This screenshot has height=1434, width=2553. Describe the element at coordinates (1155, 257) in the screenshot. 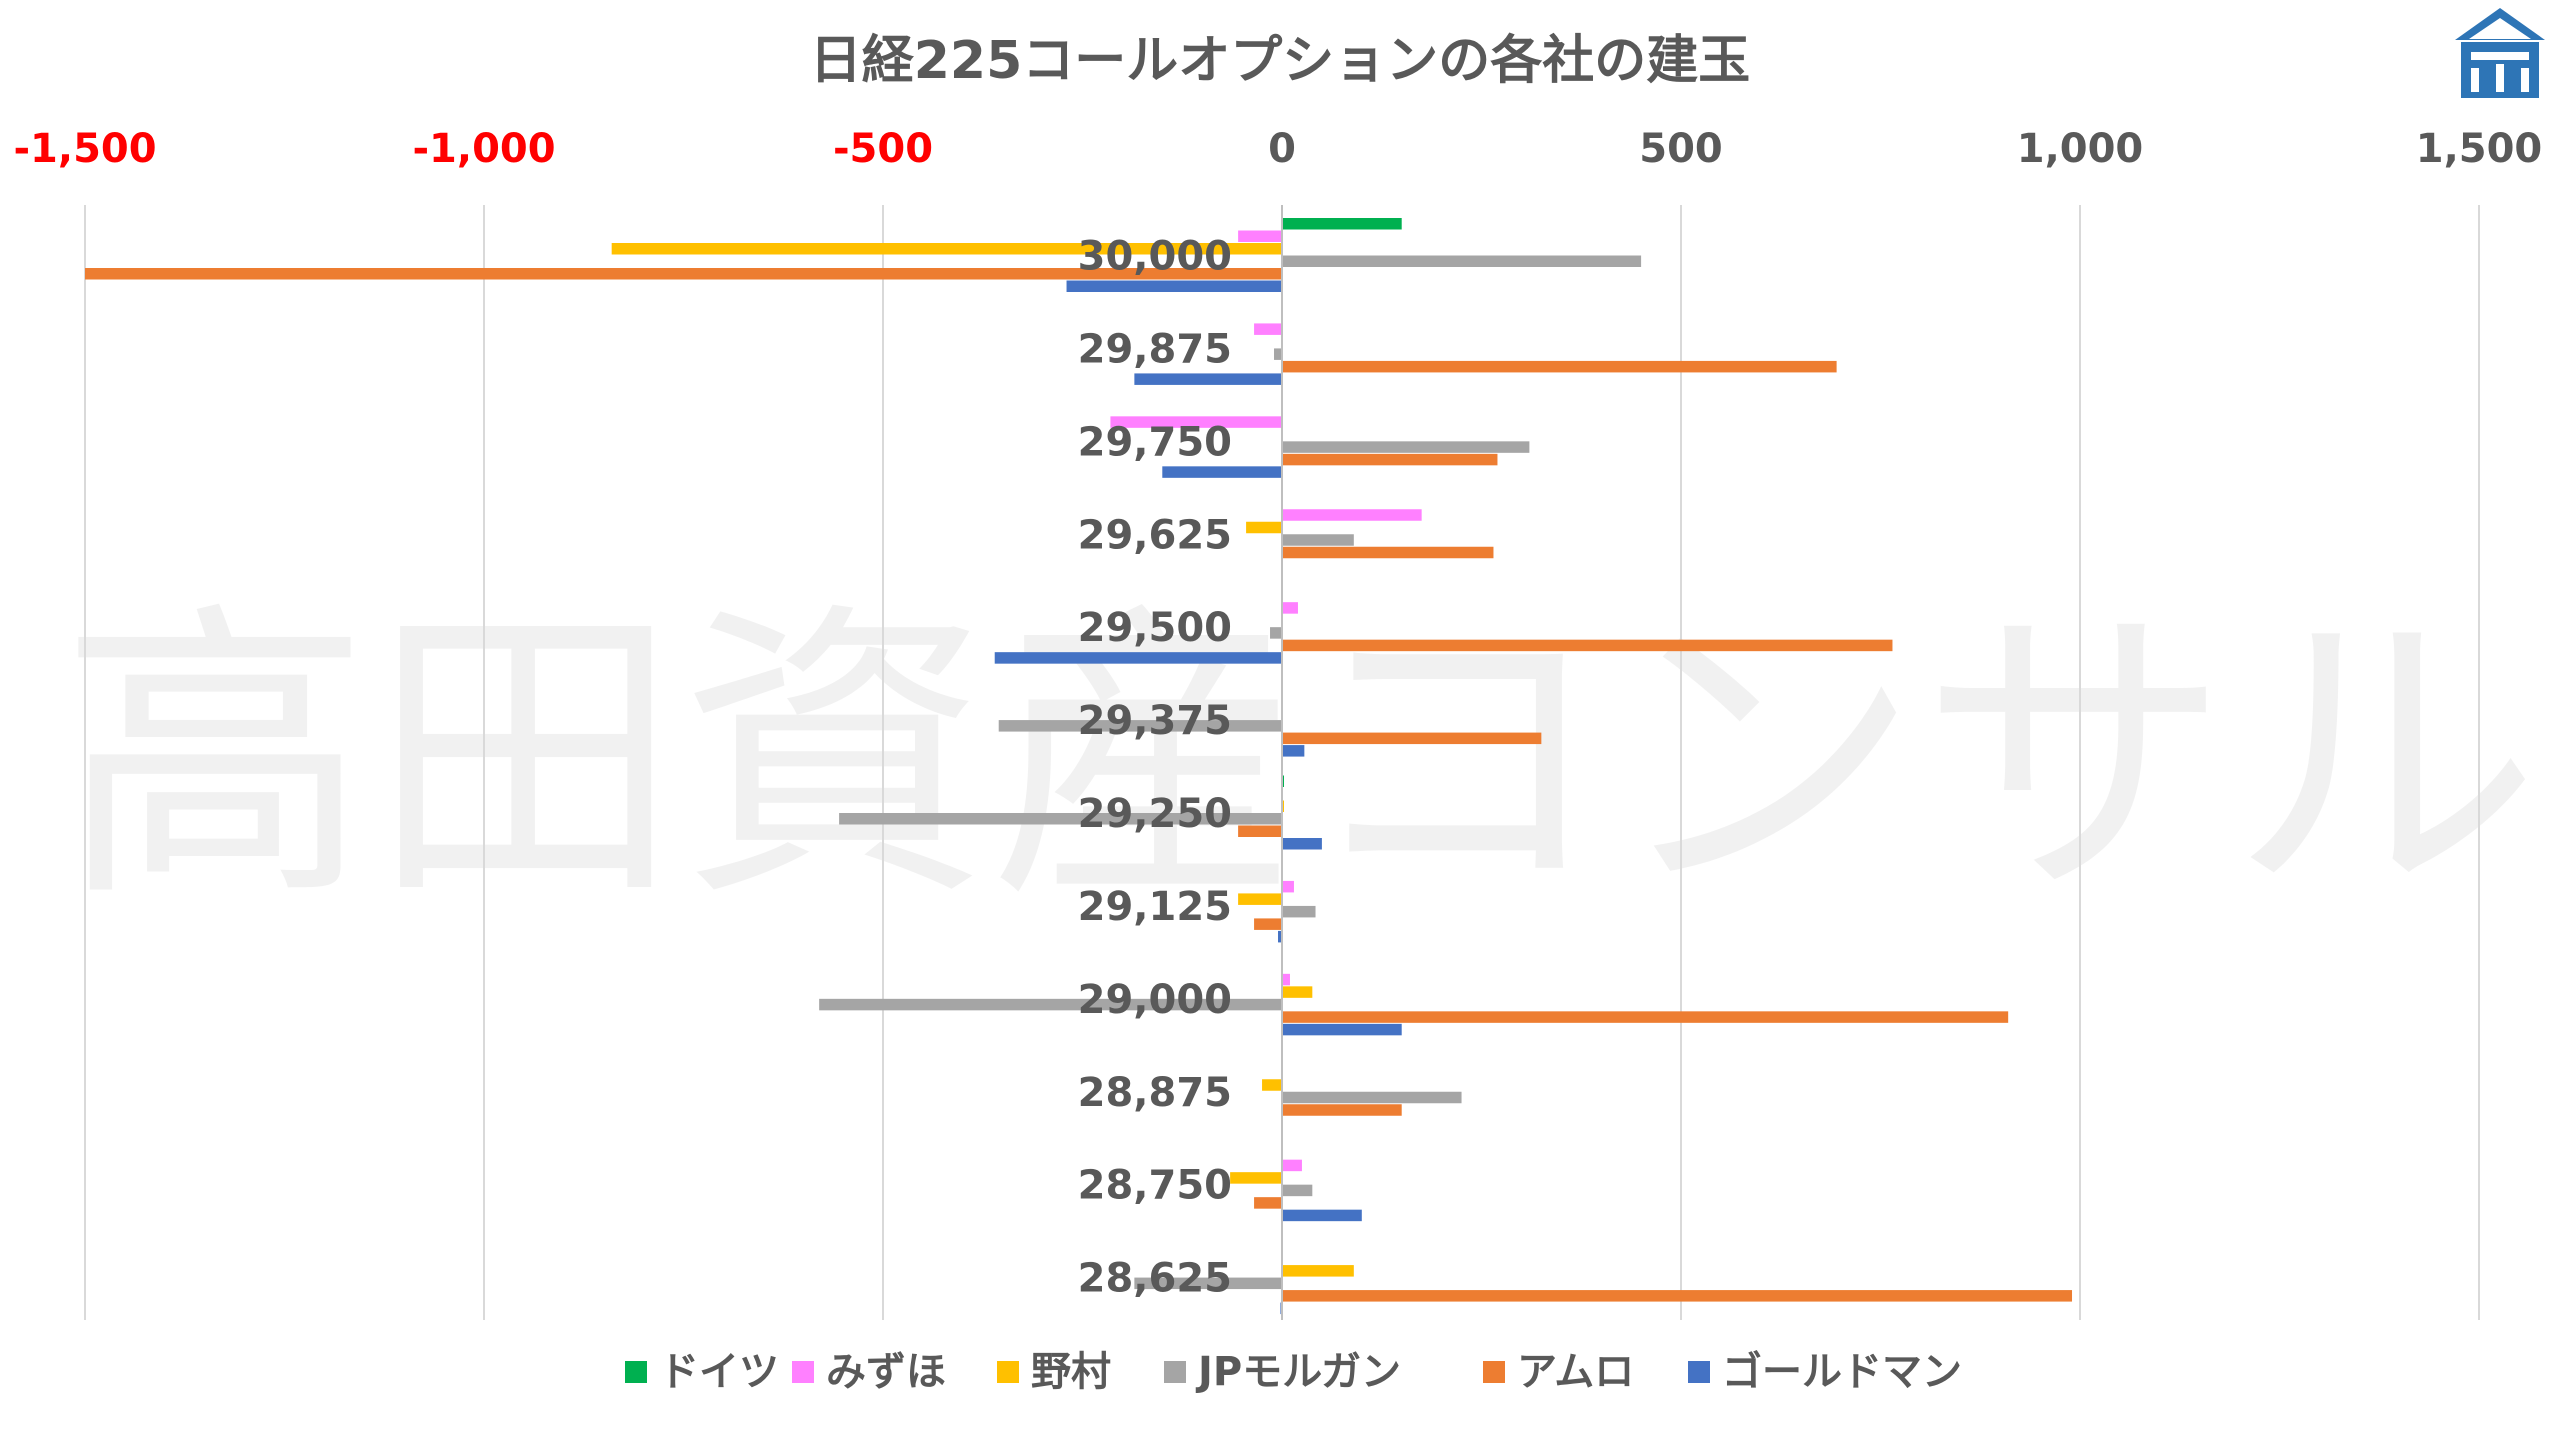

I see `y-tick-label: 30,000` at that location.